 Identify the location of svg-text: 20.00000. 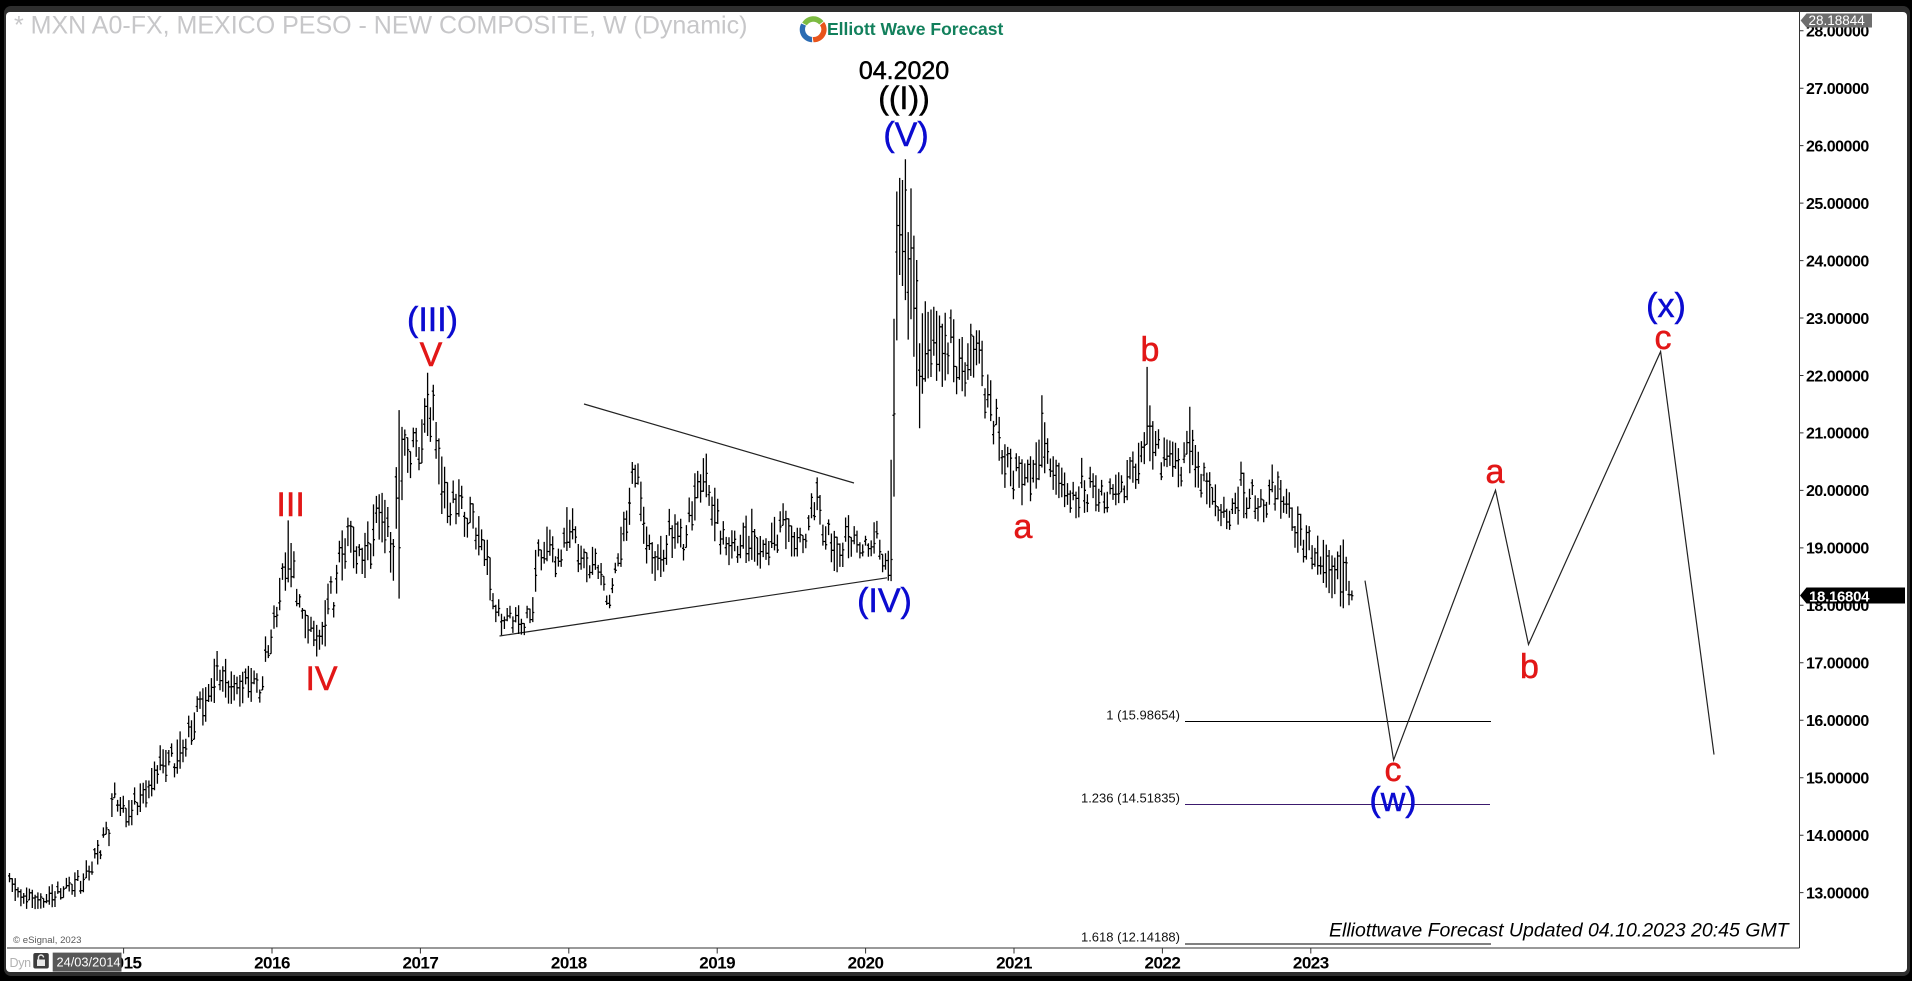
(1837, 491).